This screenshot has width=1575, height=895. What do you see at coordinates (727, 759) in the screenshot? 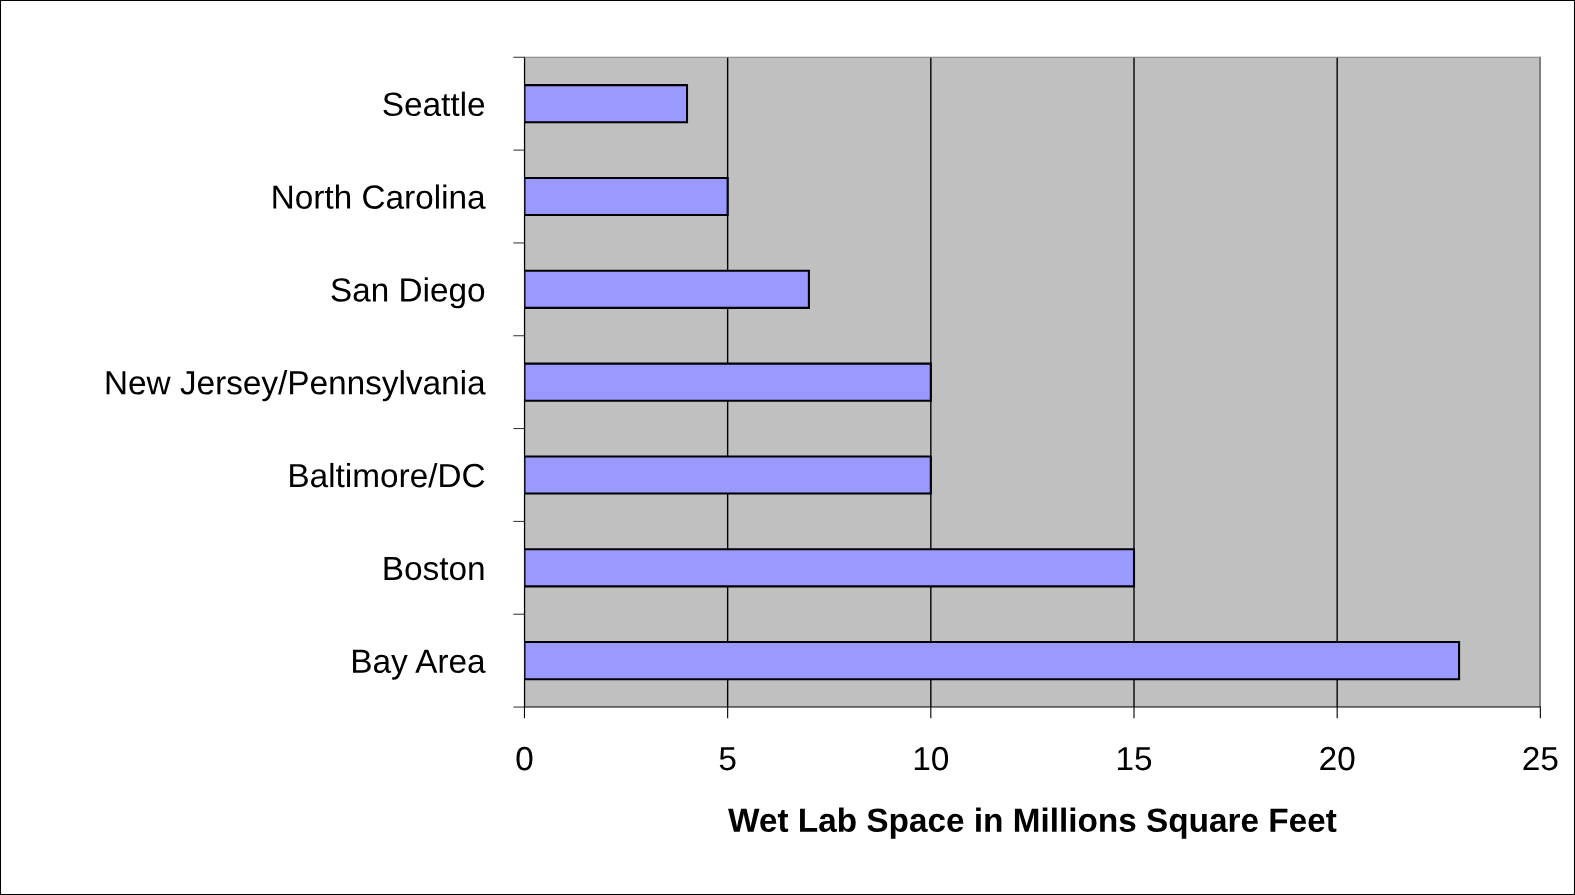
I see `x-tick-label: 5` at bounding box center [727, 759].